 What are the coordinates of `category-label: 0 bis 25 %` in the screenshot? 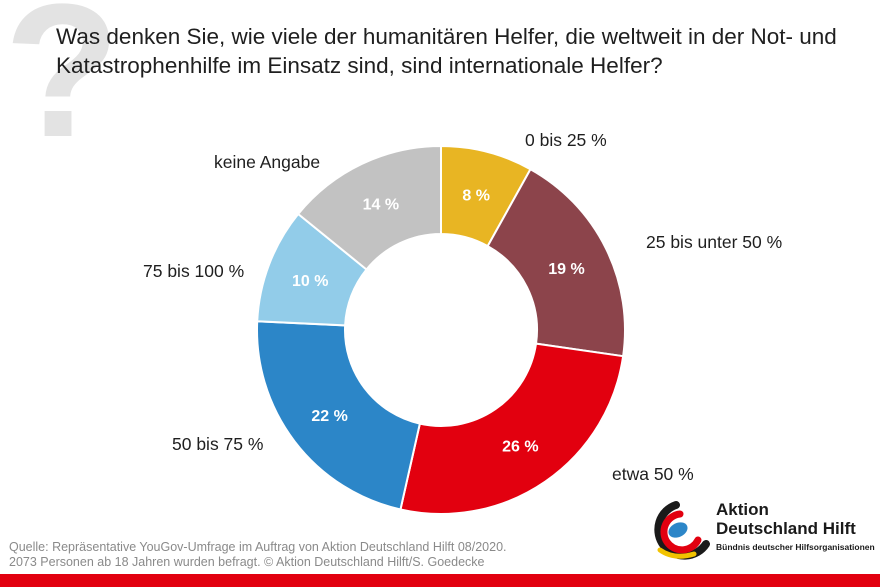 It's located at (566, 140).